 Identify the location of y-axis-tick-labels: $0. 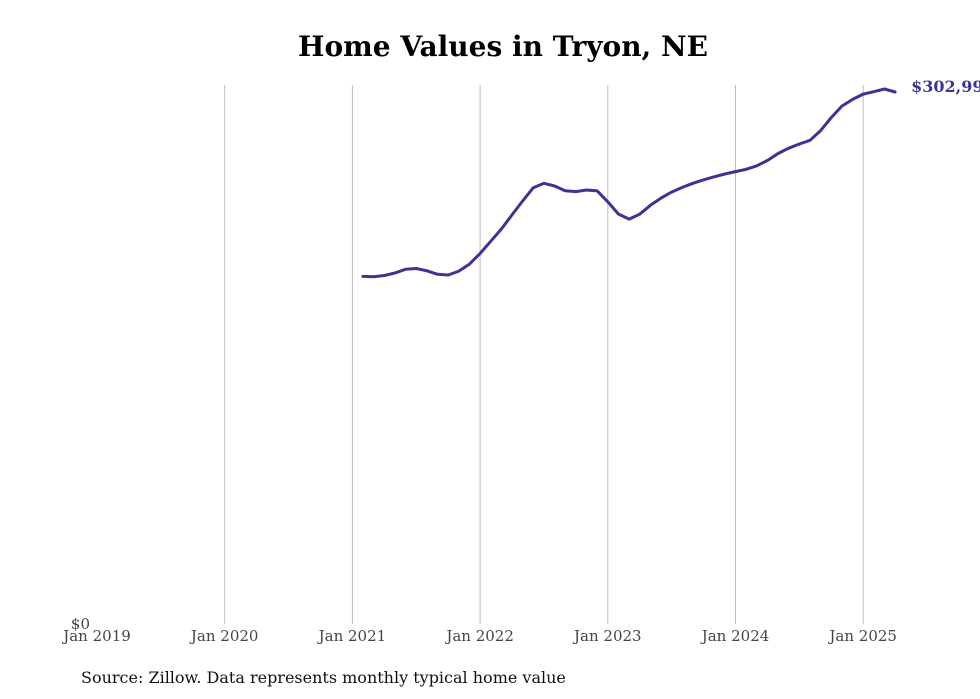
(80, 624).